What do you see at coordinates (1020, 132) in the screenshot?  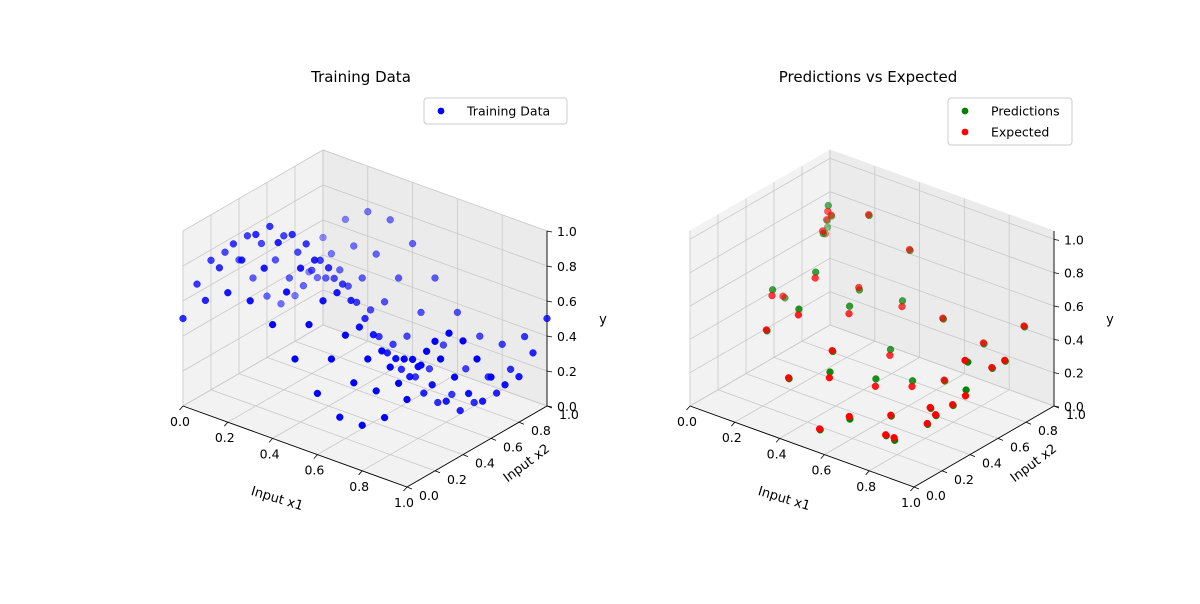 I see `legend-label: Expected` at bounding box center [1020, 132].